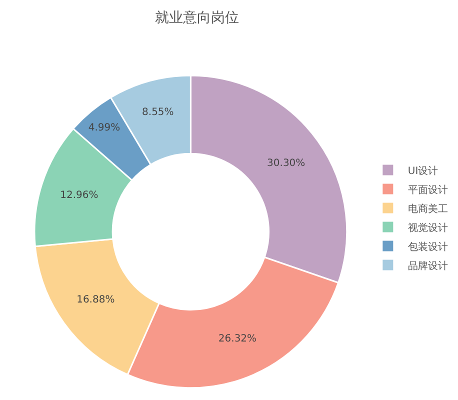  I want to click on legend-label: 视觉设计, so click(428, 228).